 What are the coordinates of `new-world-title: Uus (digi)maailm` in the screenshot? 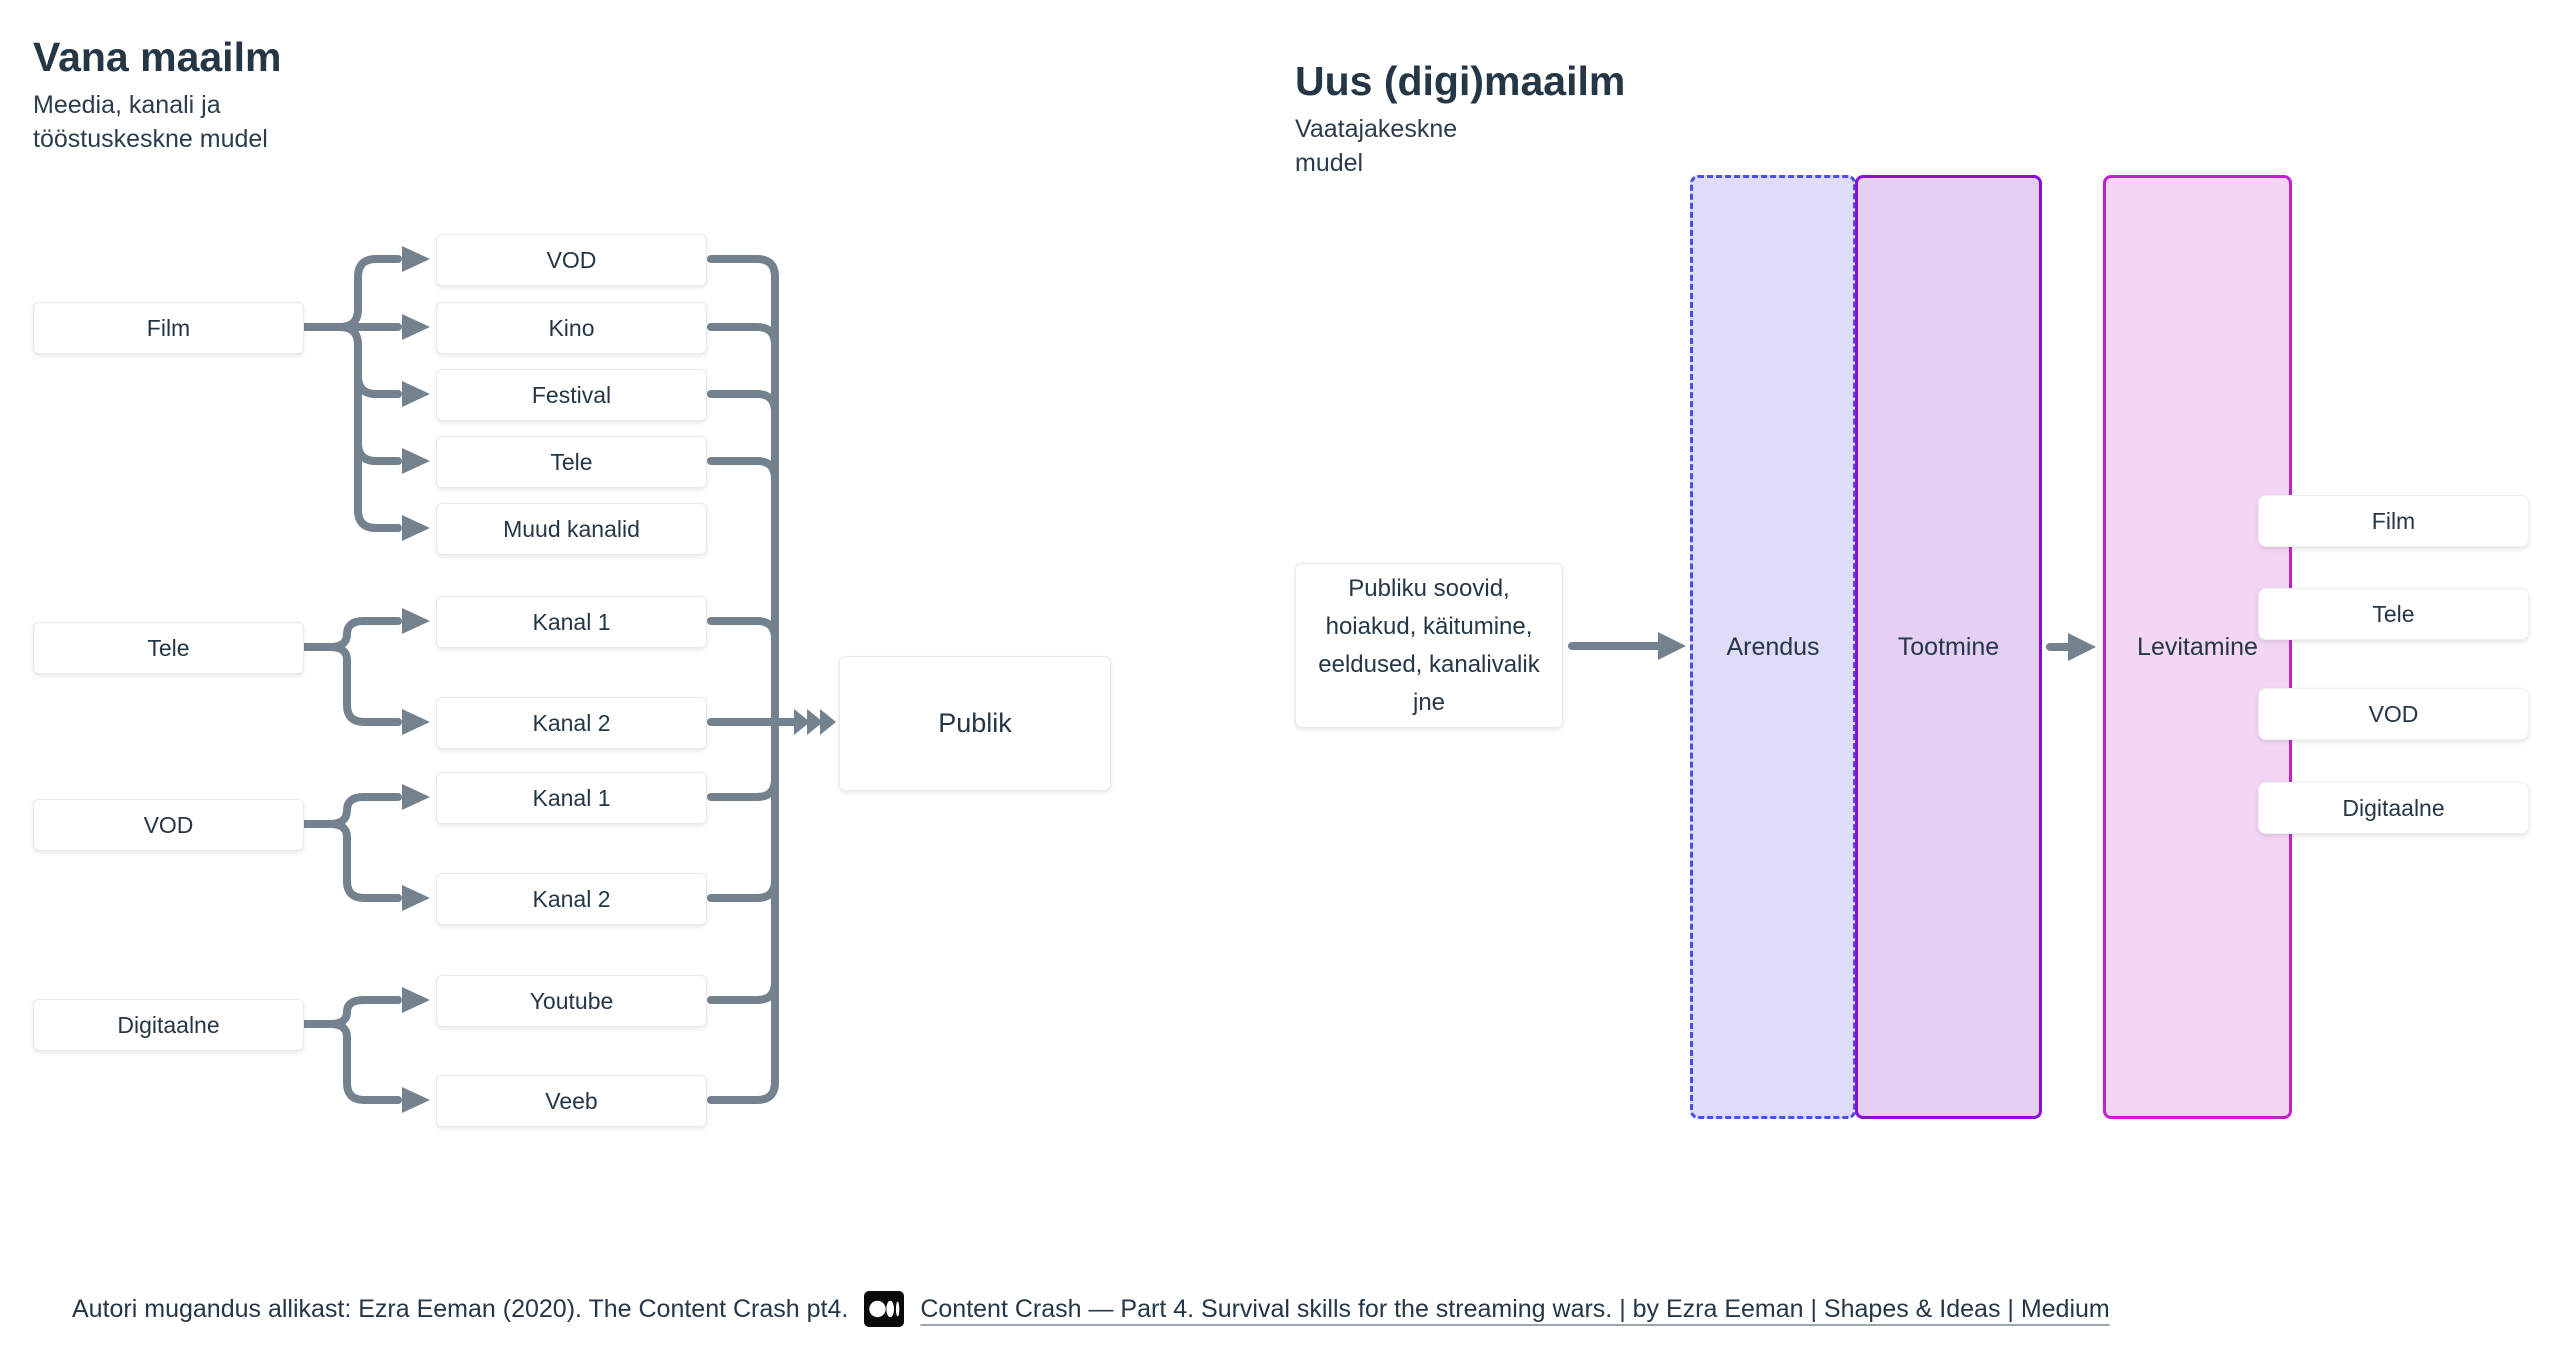 It's located at (1460, 81).